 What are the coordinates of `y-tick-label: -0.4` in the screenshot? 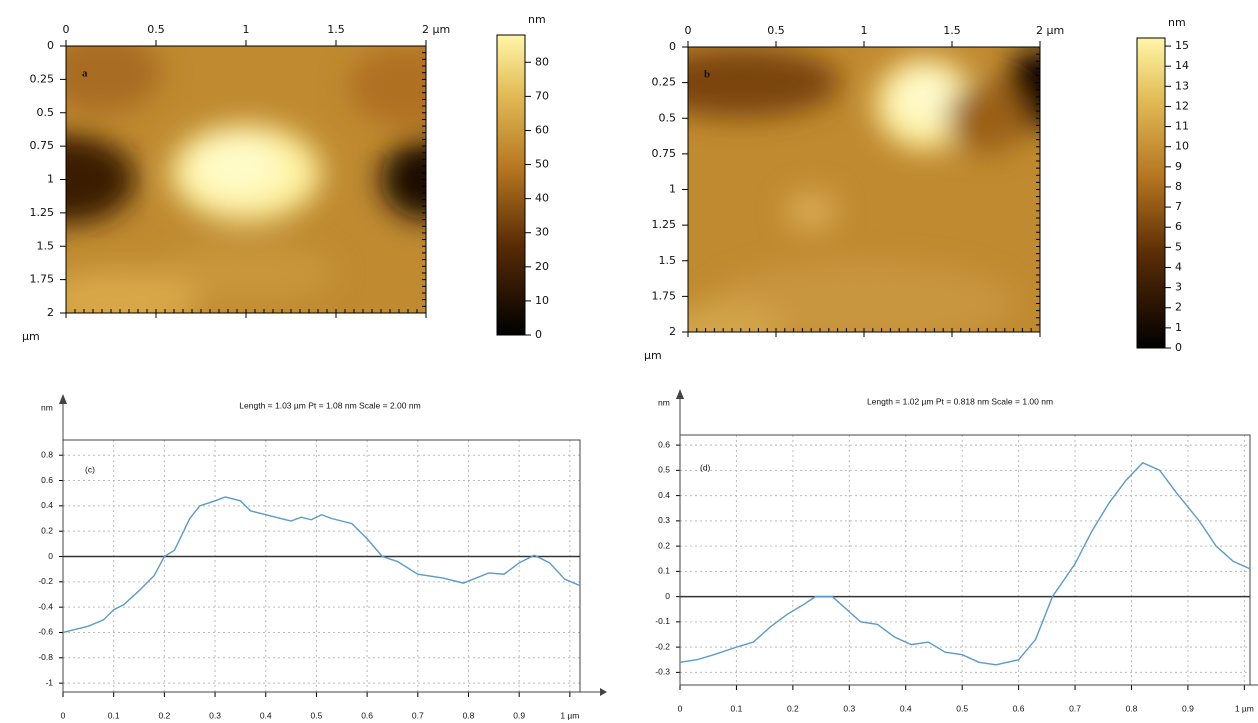 It's located at (45, 606).